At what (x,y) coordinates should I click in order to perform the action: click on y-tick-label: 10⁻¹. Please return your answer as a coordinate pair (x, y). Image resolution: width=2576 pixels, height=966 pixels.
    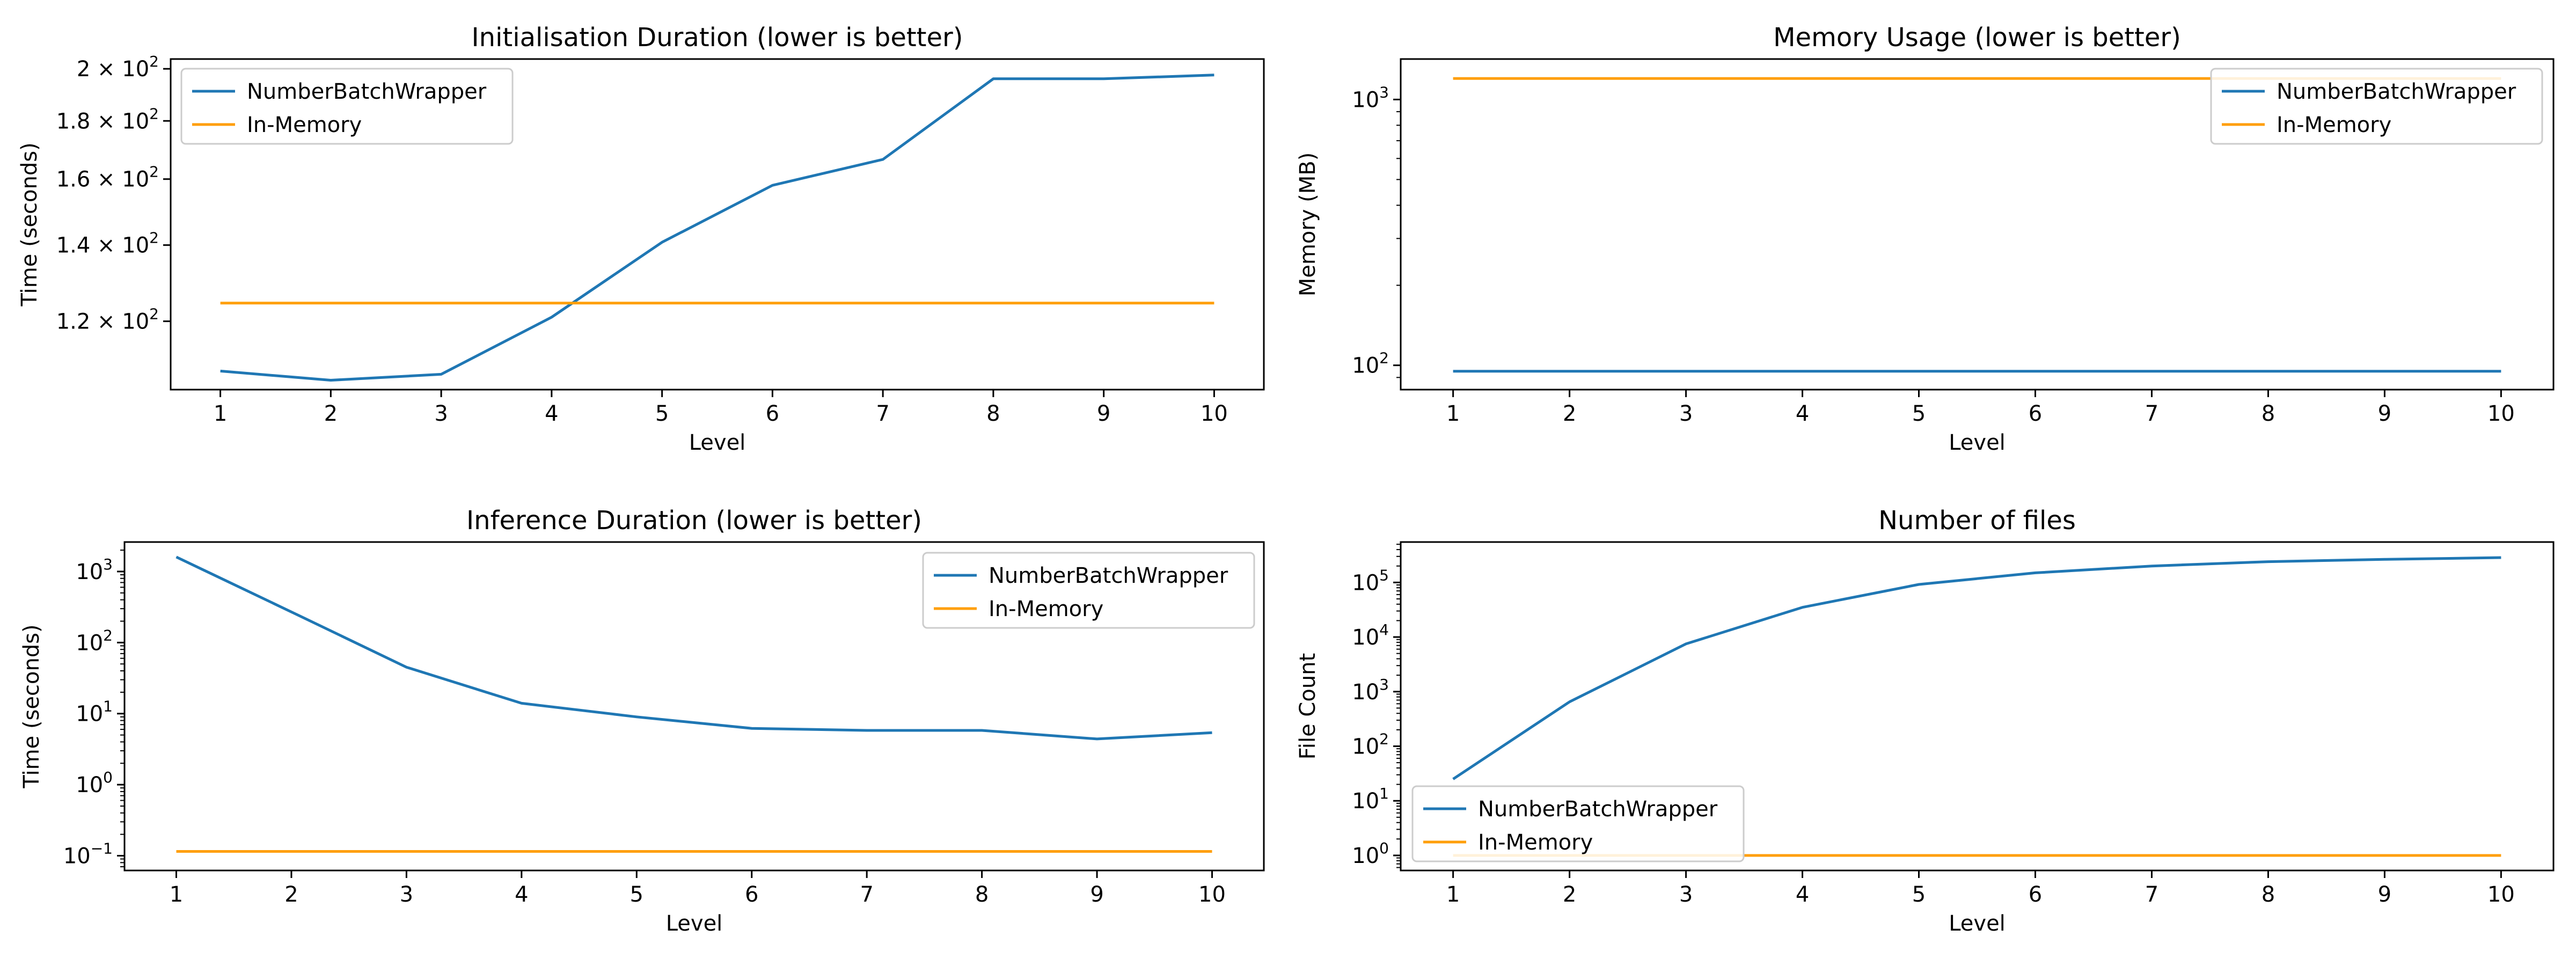
    Looking at the image, I should click on (88, 854).